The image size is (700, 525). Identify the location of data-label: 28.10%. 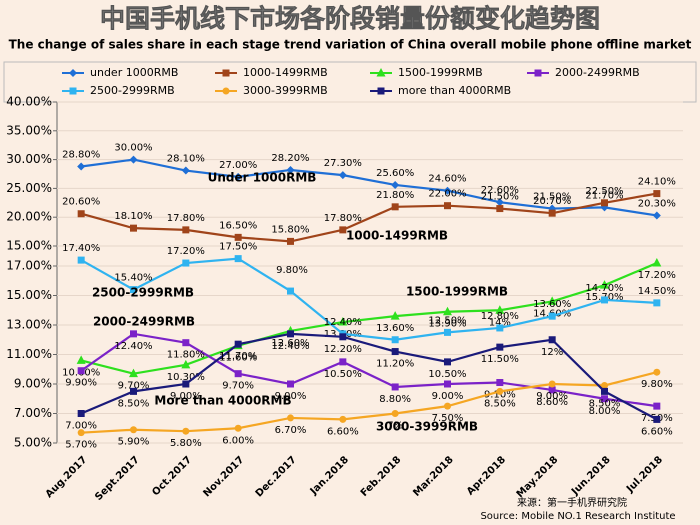
(186, 159).